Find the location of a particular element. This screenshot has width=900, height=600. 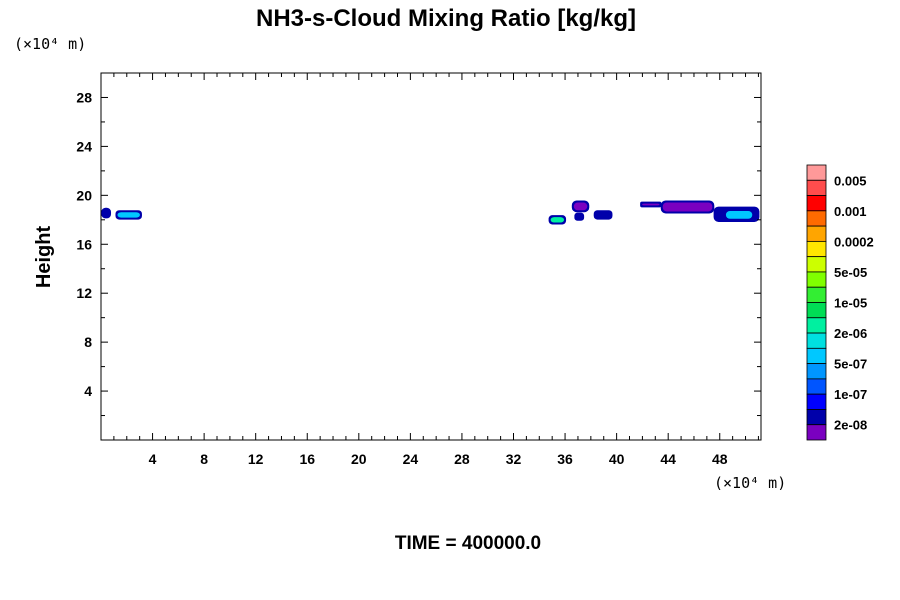

colorbar-label: 5e-05 is located at coordinates (850, 272).